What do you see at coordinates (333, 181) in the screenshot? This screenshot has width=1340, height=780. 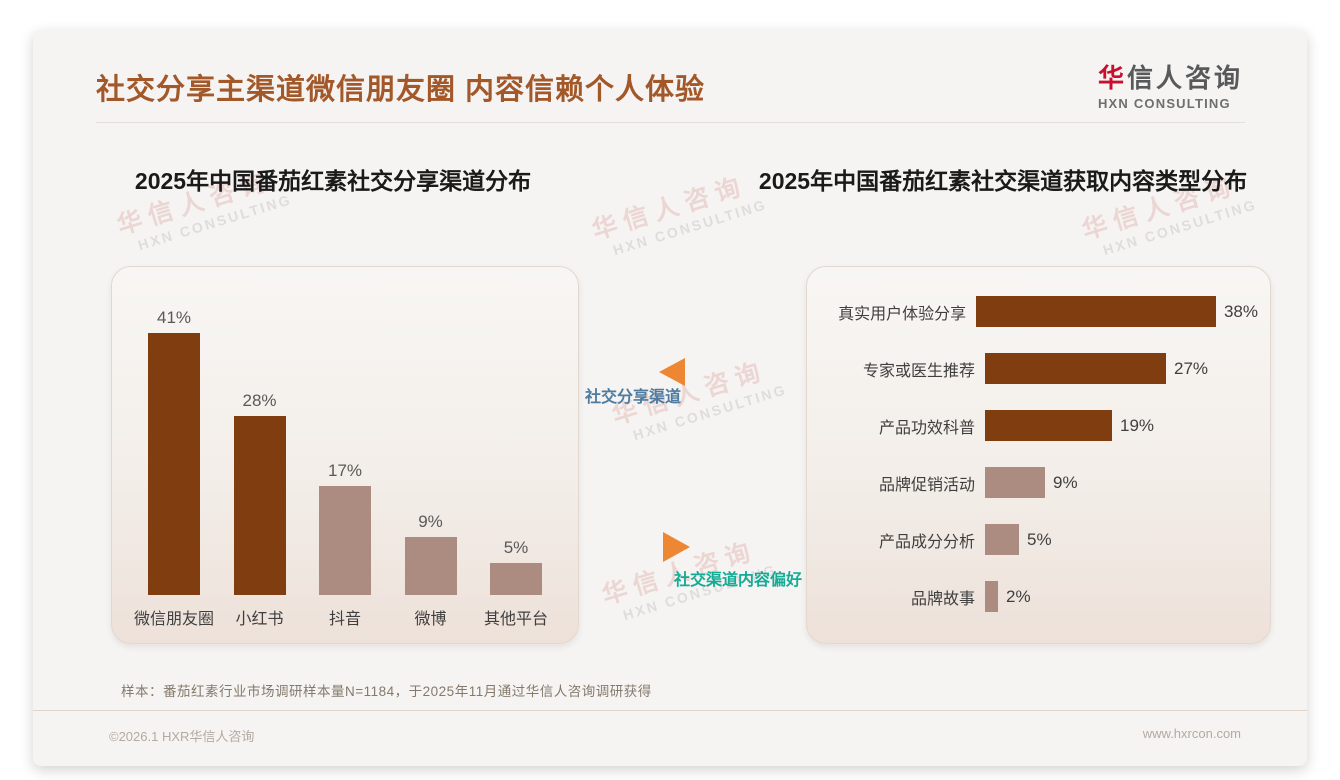 I see `left-chart-title: 2025年中国番茄红素社交分享渠道分布` at bounding box center [333, 181].